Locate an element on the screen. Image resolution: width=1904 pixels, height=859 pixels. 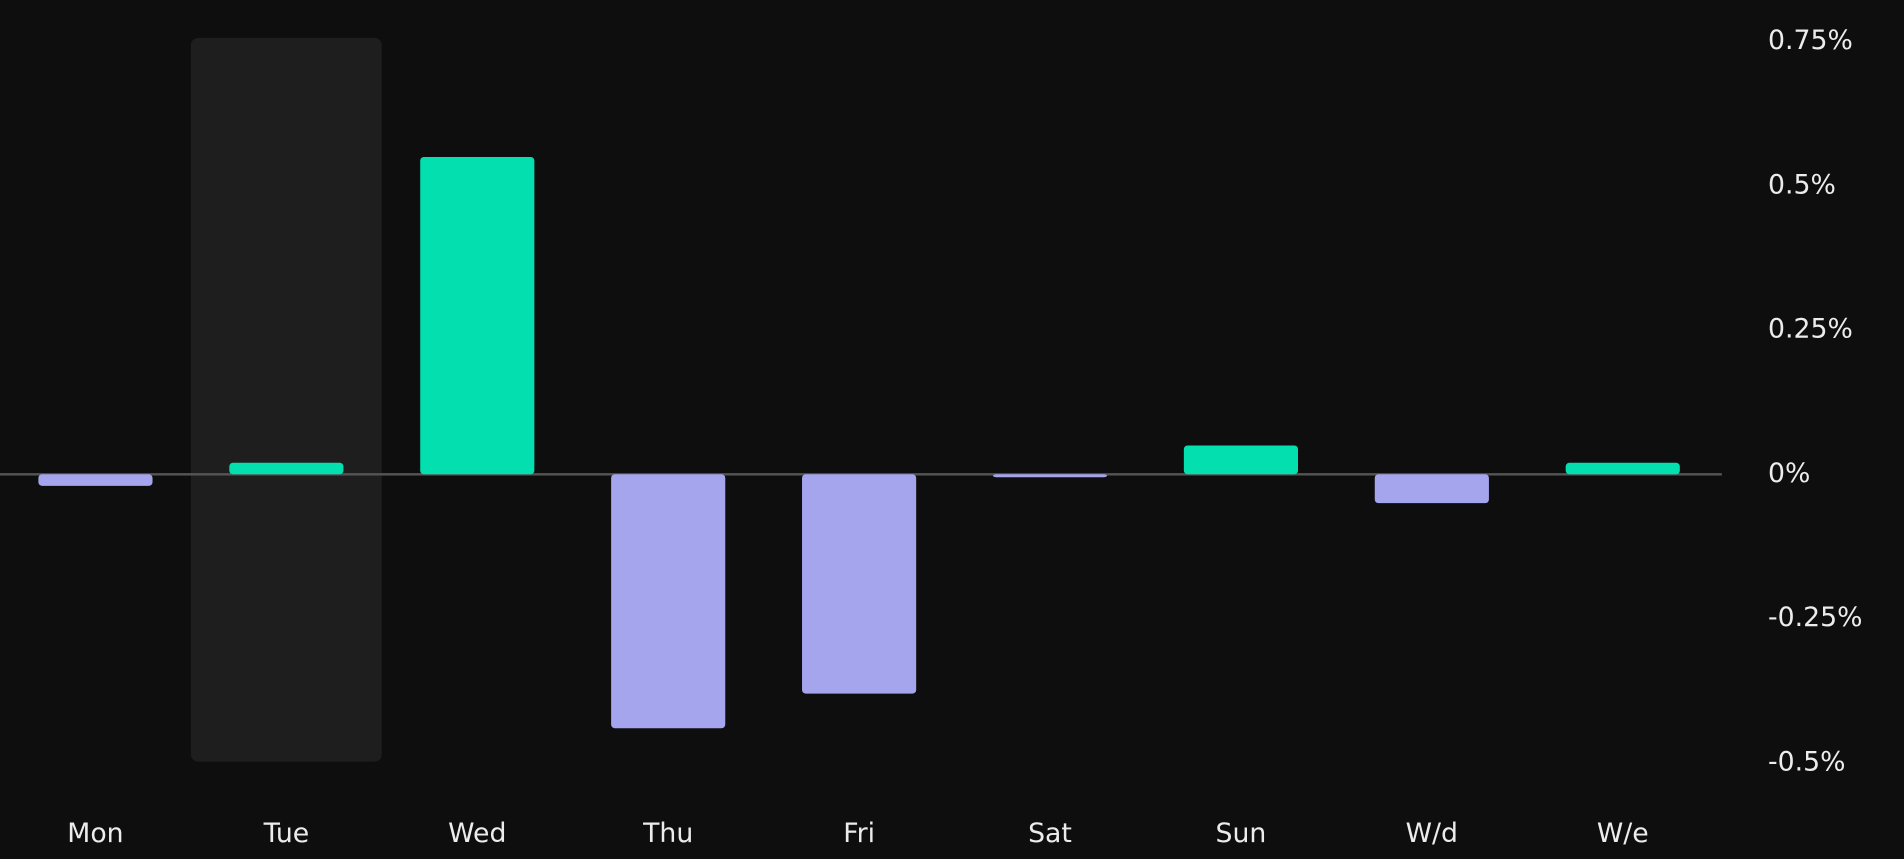
x-tick-label: W/d is located at coordinates (1432, 833).